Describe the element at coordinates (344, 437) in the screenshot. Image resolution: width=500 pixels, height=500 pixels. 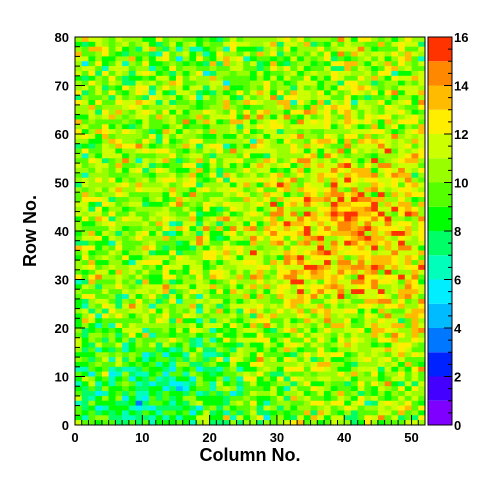
I see `x-tick-label: 40` at that location.